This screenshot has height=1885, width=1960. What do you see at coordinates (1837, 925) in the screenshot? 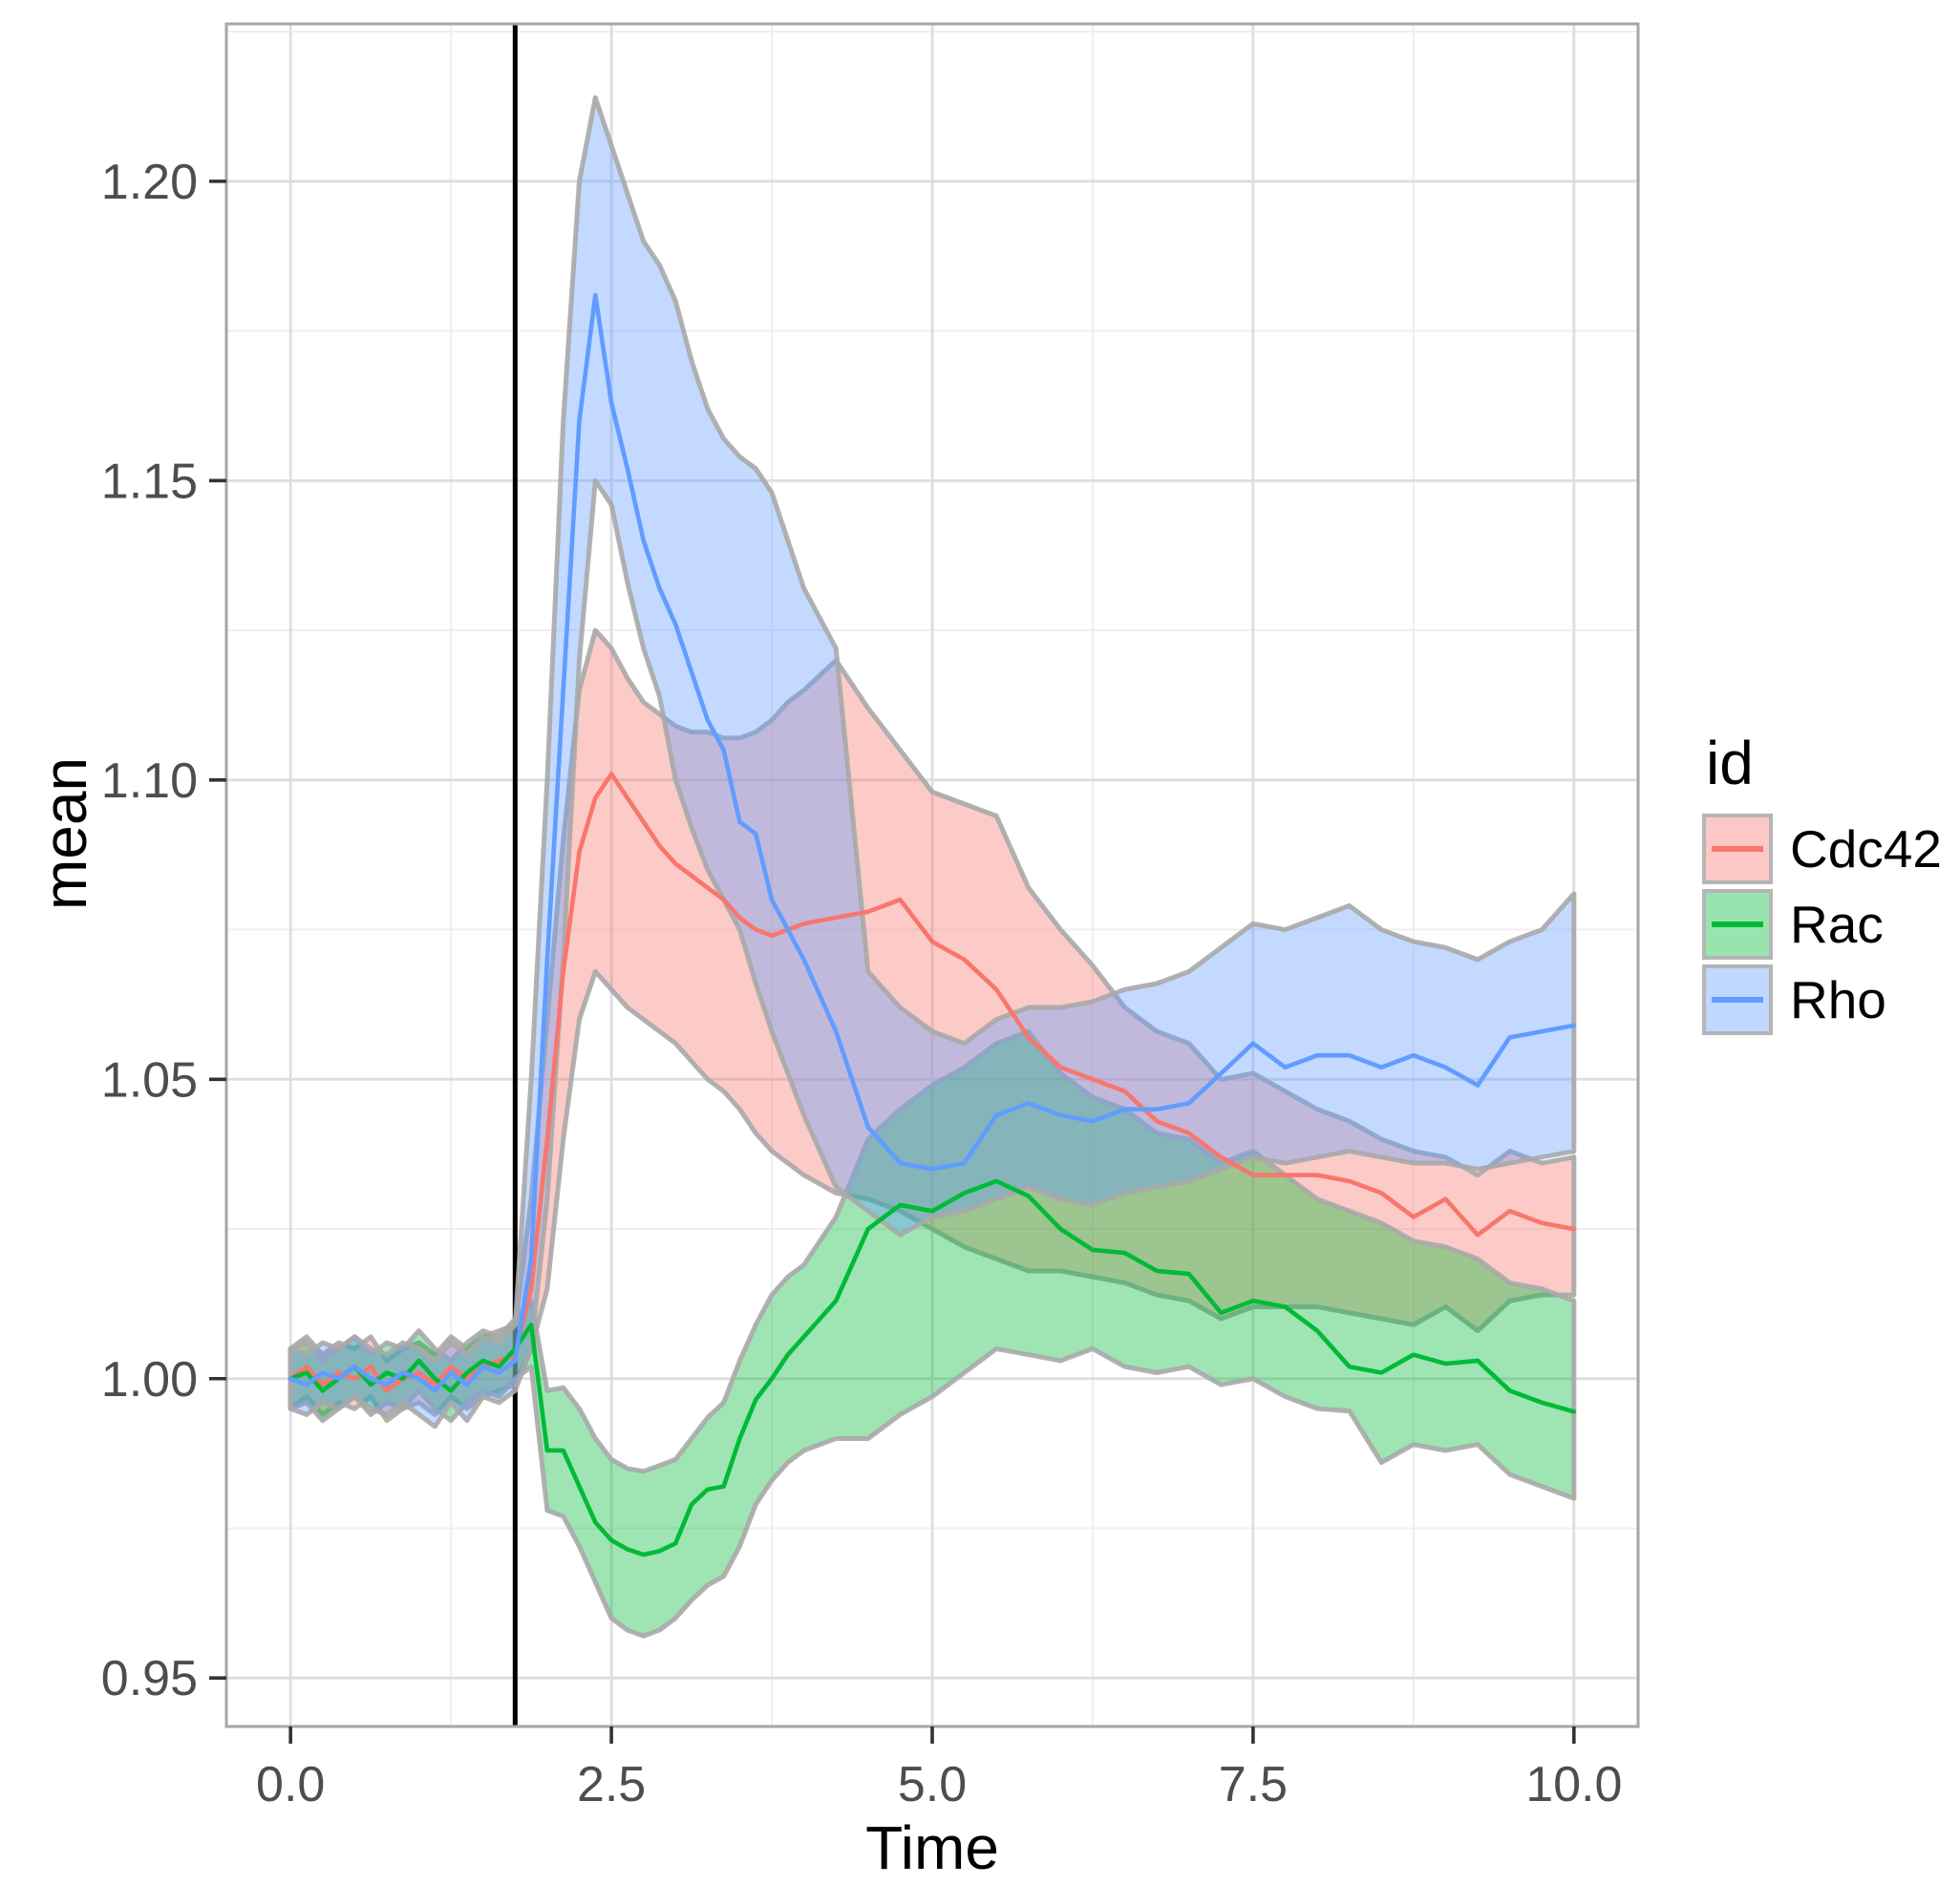
I see `legend-label: Rac` at bounding box center [1837, 925].